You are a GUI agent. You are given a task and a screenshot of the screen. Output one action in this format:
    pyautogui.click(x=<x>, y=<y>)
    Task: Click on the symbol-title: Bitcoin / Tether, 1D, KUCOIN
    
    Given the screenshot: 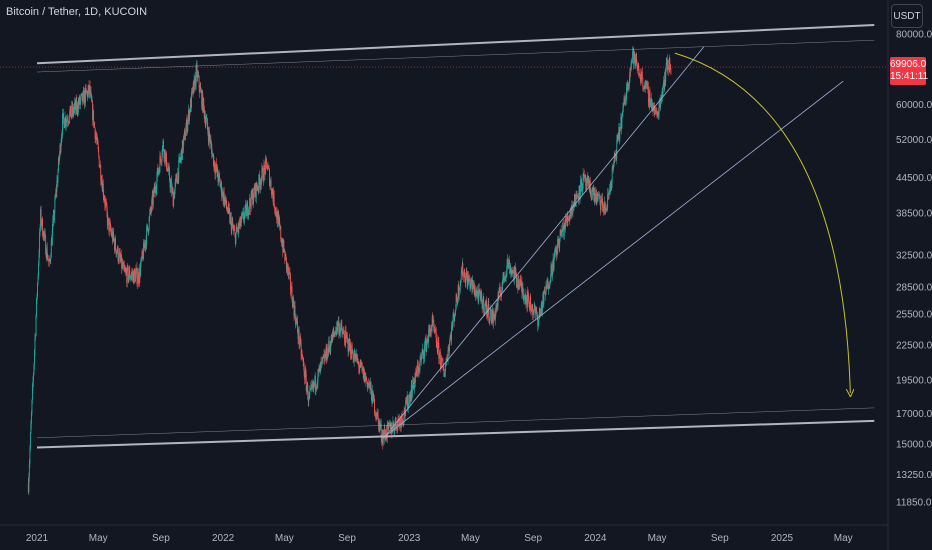 What is the action you would take?
    pyautogui.click(x=77, y=12)
    